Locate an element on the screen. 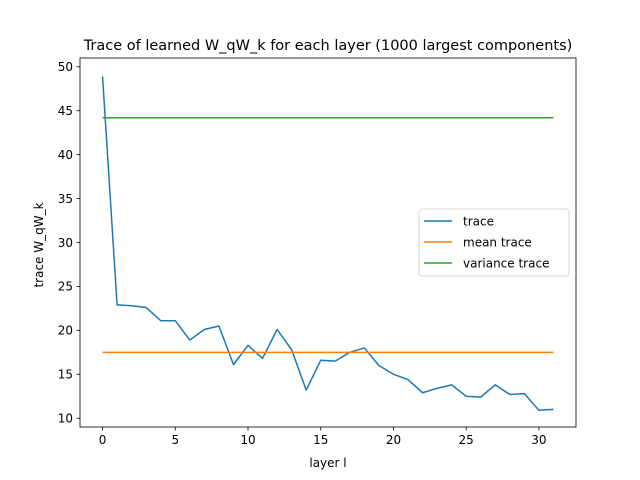 This screenshot has height=480, width=640. y-tick-label: 15 is located at coordinates (65, 375).